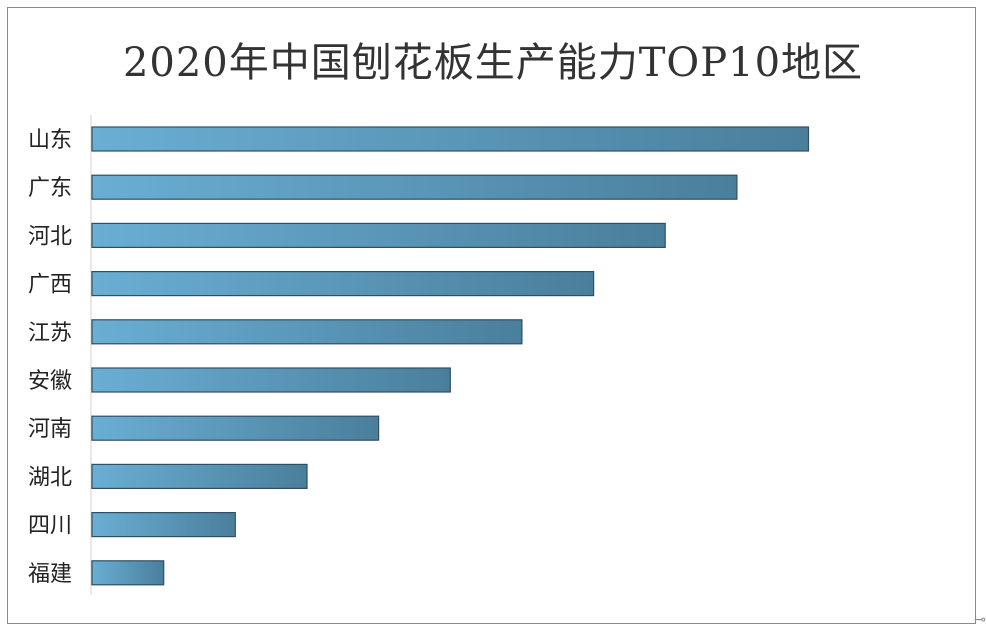  What do you see at coordinates (199, 476) in the screenshot?
I see `bar-湖北` at bounding box center [199, 476].